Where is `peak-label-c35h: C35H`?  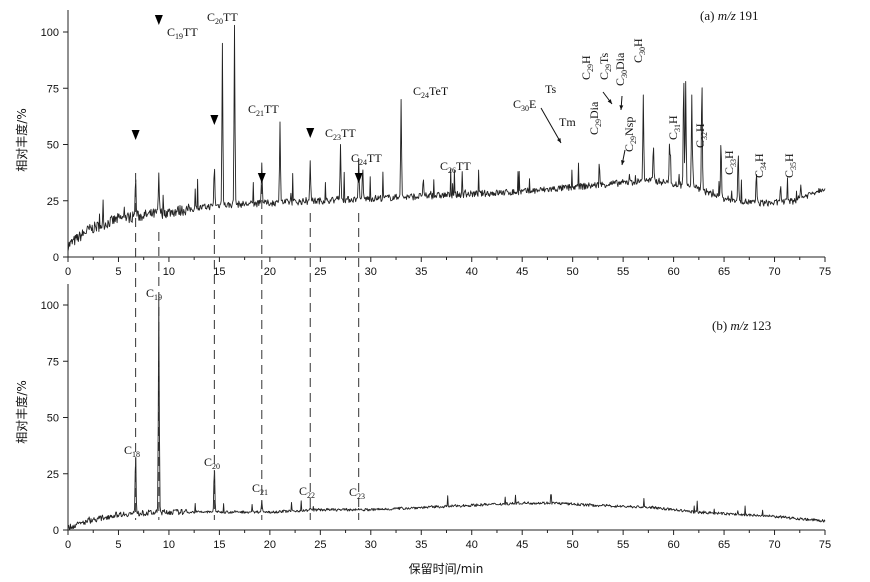
peak-label-c35h: C35H is located at coordinates (790, 165).